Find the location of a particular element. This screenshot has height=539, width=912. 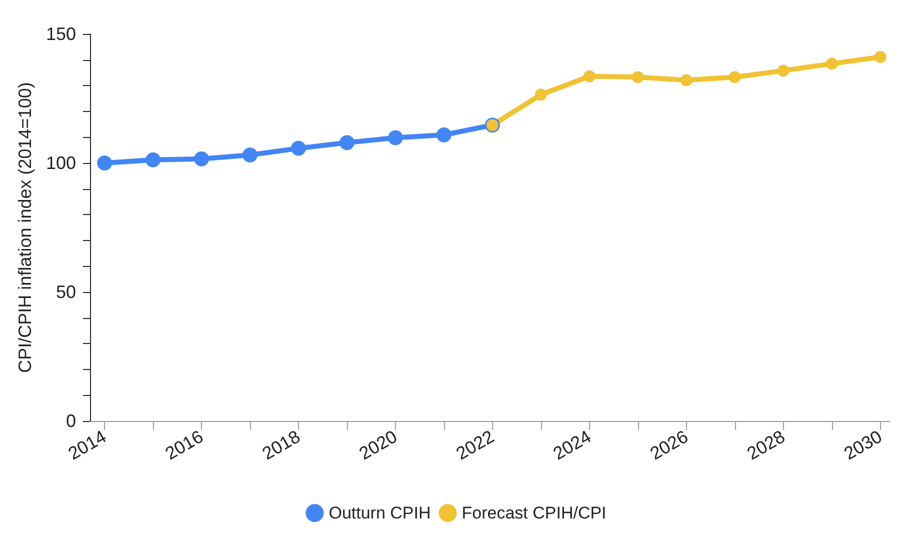

x-tick-label: 2026 is located at coordinates (669, 445).